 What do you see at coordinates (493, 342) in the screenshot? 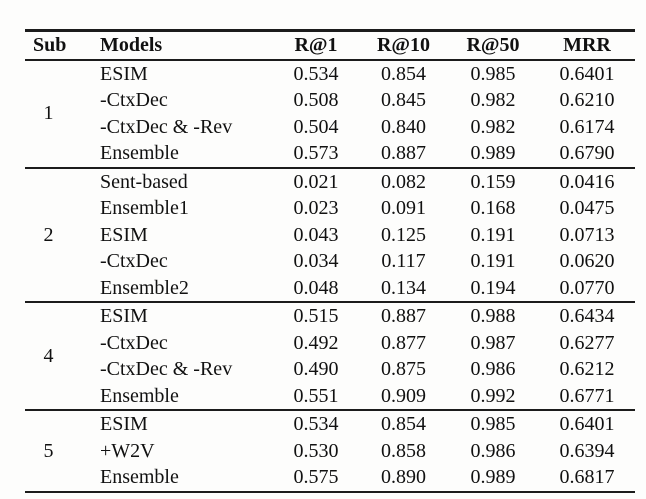
I see `r50-cell: 0.987` at bounding box center [493, 342].